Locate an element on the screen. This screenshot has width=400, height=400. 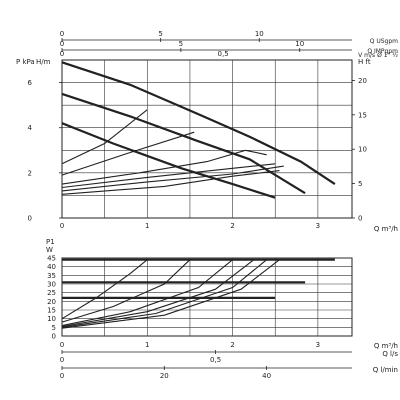
usgpm-scale-tick-label: 5 is located at coordinates (160, 34).